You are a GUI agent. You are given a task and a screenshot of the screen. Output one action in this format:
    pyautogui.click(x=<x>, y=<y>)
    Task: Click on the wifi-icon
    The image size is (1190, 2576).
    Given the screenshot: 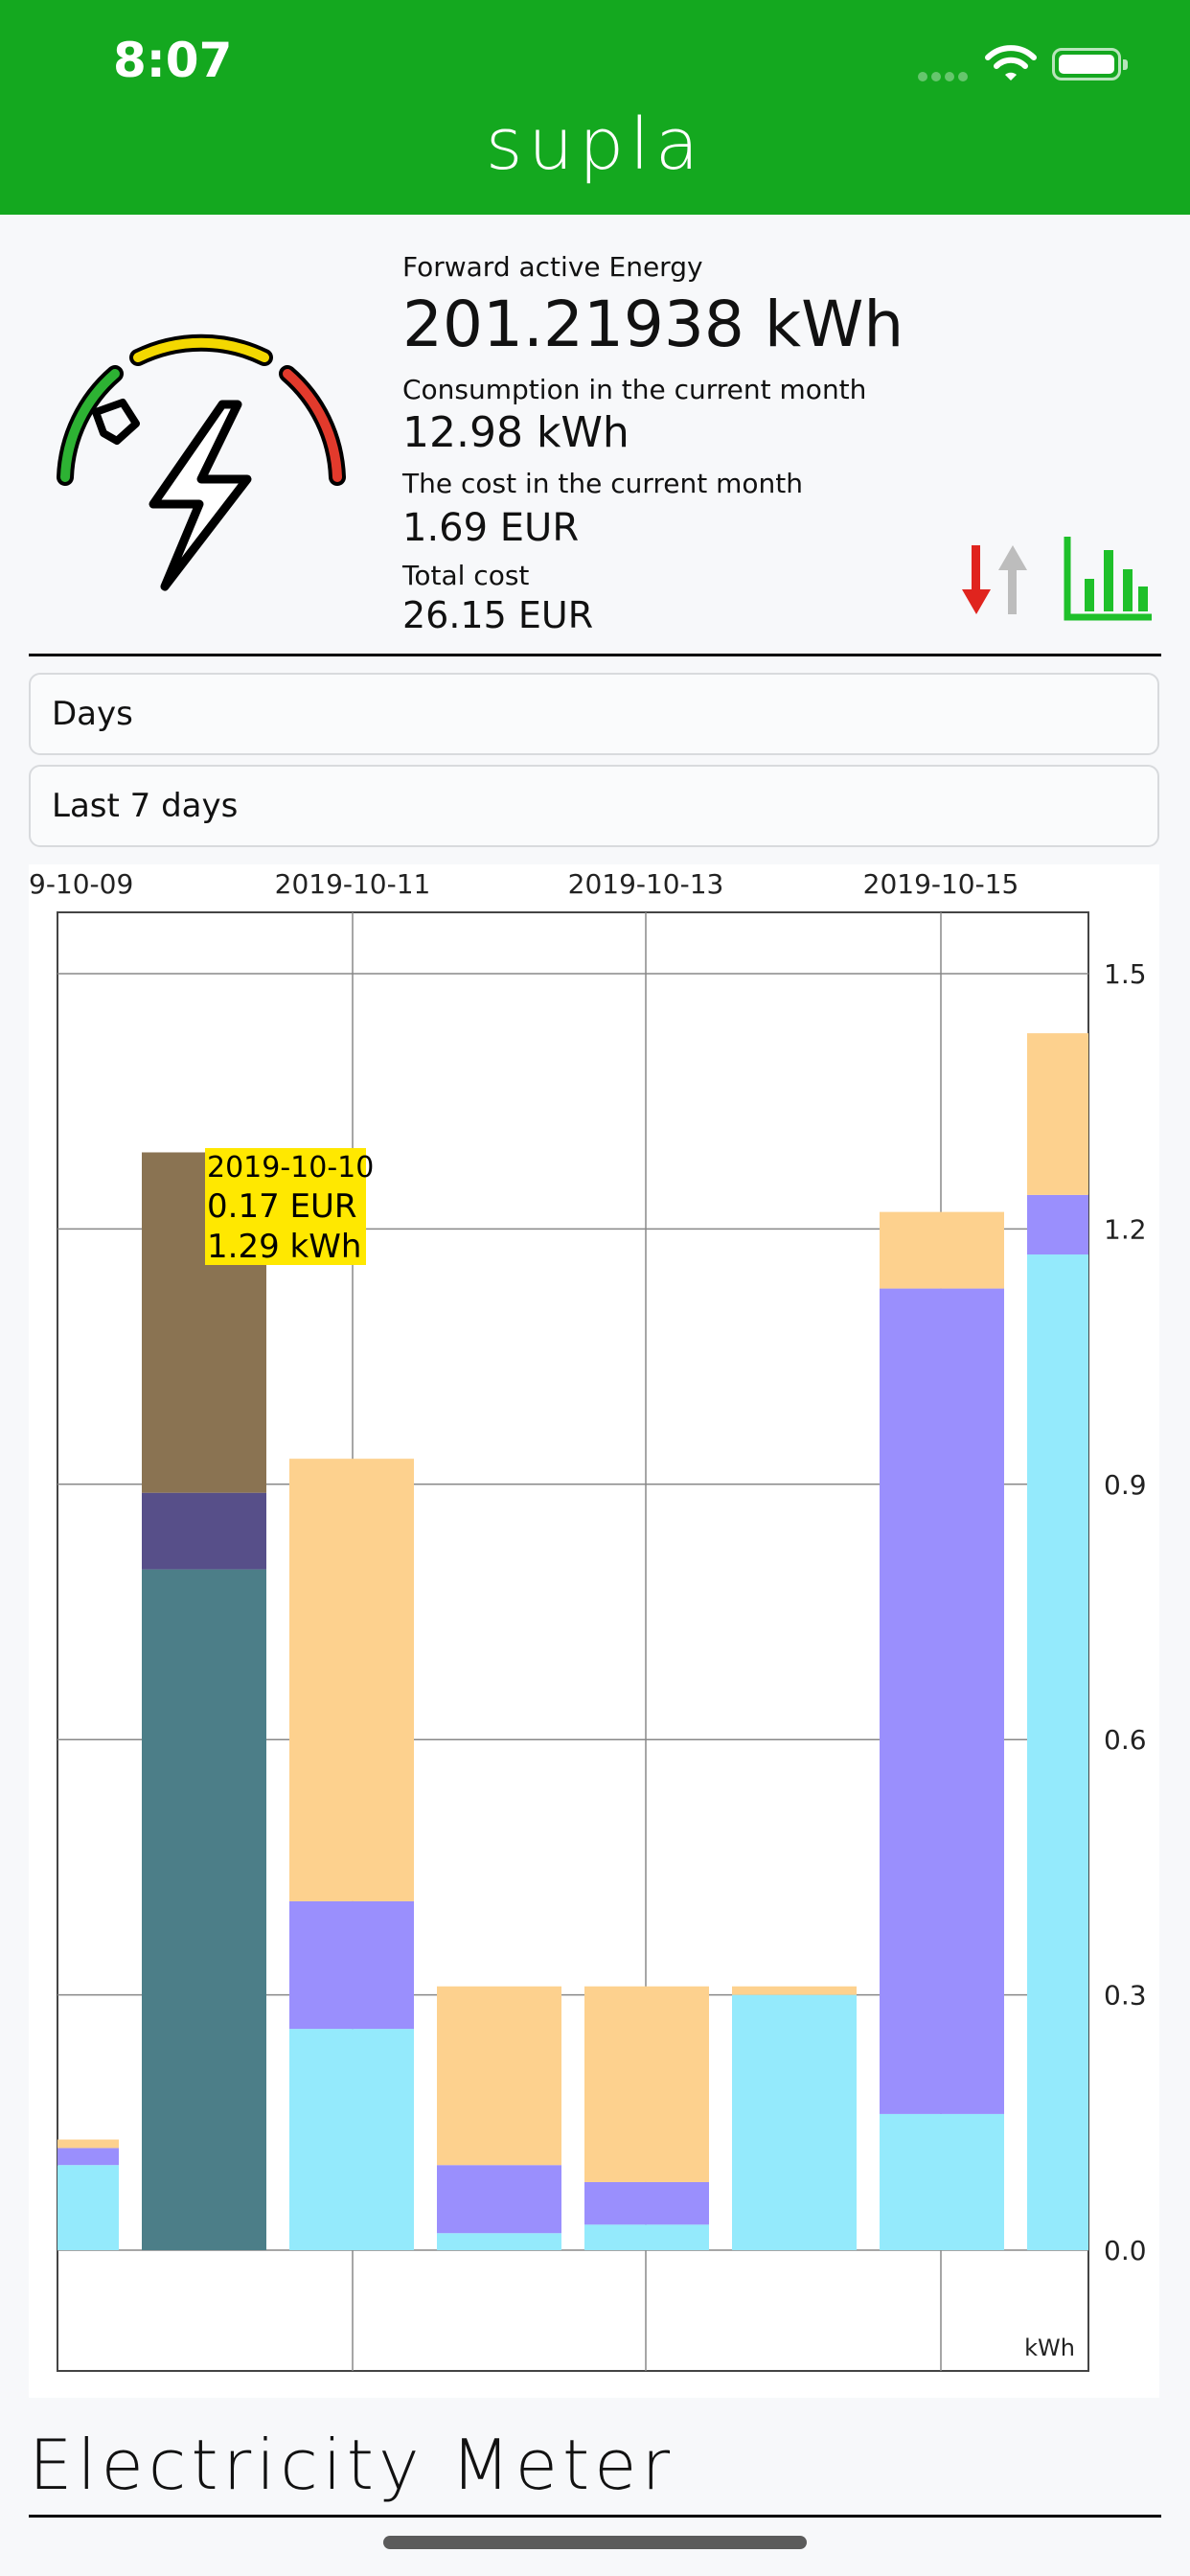 What is the action you would take?
    pyautogui.click(x=1011, y=63)
    